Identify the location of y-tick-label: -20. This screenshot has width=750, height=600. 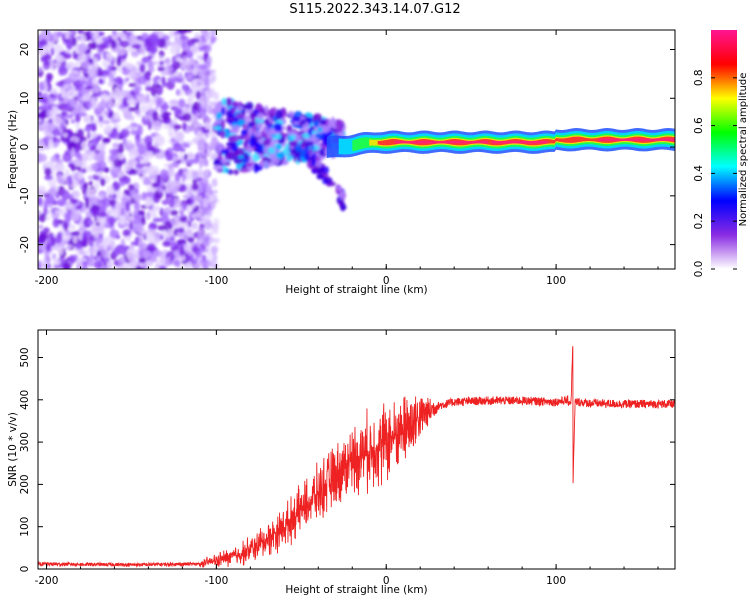
(25, 244).